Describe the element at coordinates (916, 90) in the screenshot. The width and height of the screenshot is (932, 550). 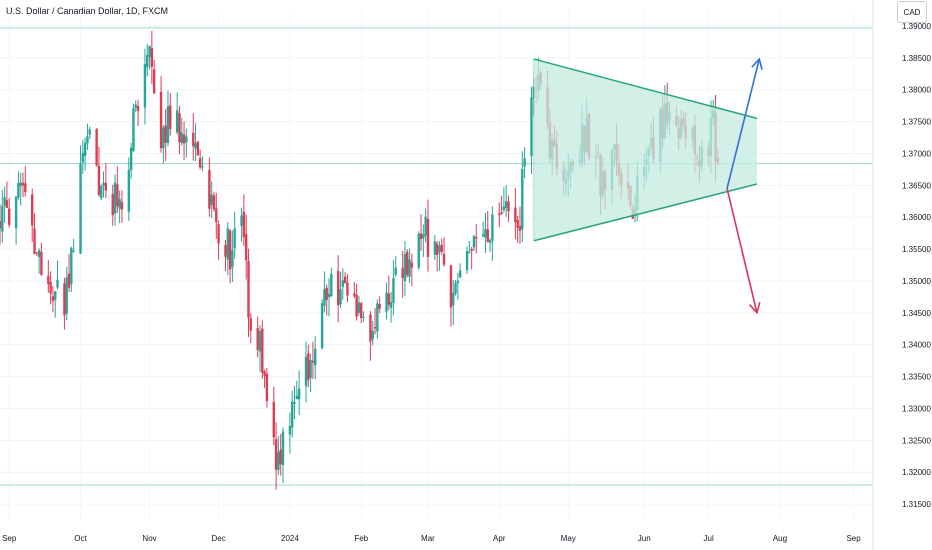
I see `price-tick-label: 1.38000` at that location.